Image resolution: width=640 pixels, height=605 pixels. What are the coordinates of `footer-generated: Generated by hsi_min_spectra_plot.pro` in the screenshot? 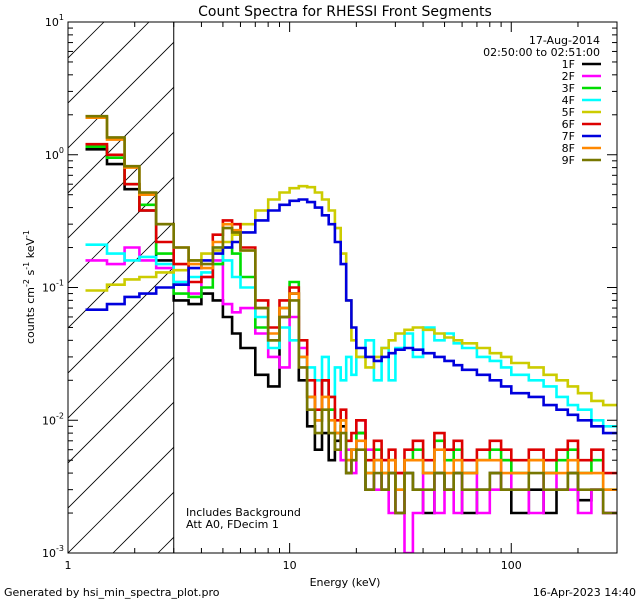 It's located at (112, 592).